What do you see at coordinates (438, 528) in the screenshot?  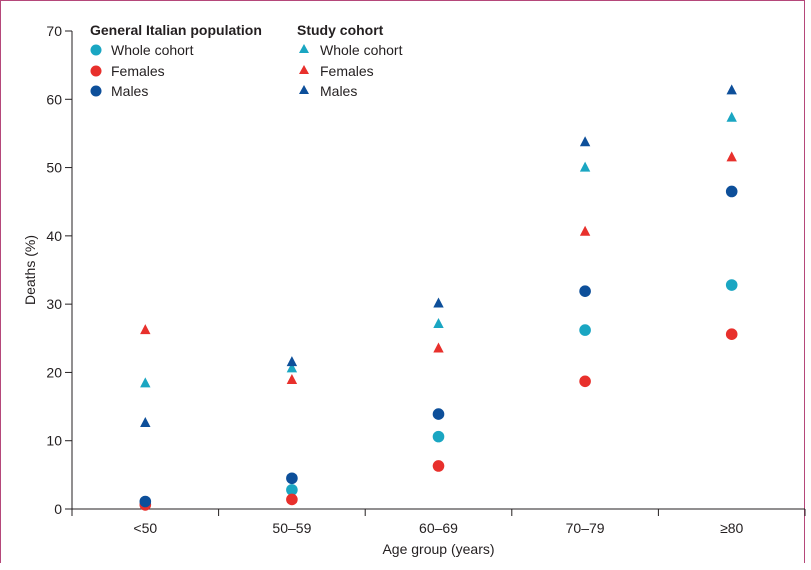 I see `x-tick-label: 60–69` at bounding box center [438, 528].